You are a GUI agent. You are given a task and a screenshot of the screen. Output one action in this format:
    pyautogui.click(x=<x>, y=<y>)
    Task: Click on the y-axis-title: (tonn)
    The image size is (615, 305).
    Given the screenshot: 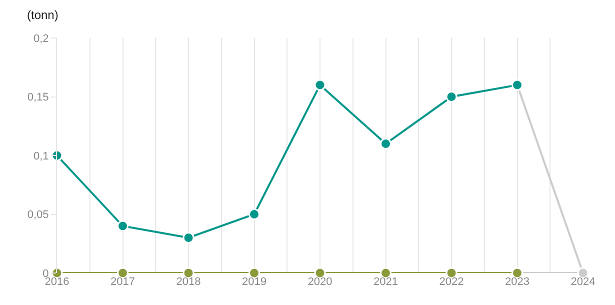 What is the action you would take?
    pyautogui.click(x=42, y=15)
    